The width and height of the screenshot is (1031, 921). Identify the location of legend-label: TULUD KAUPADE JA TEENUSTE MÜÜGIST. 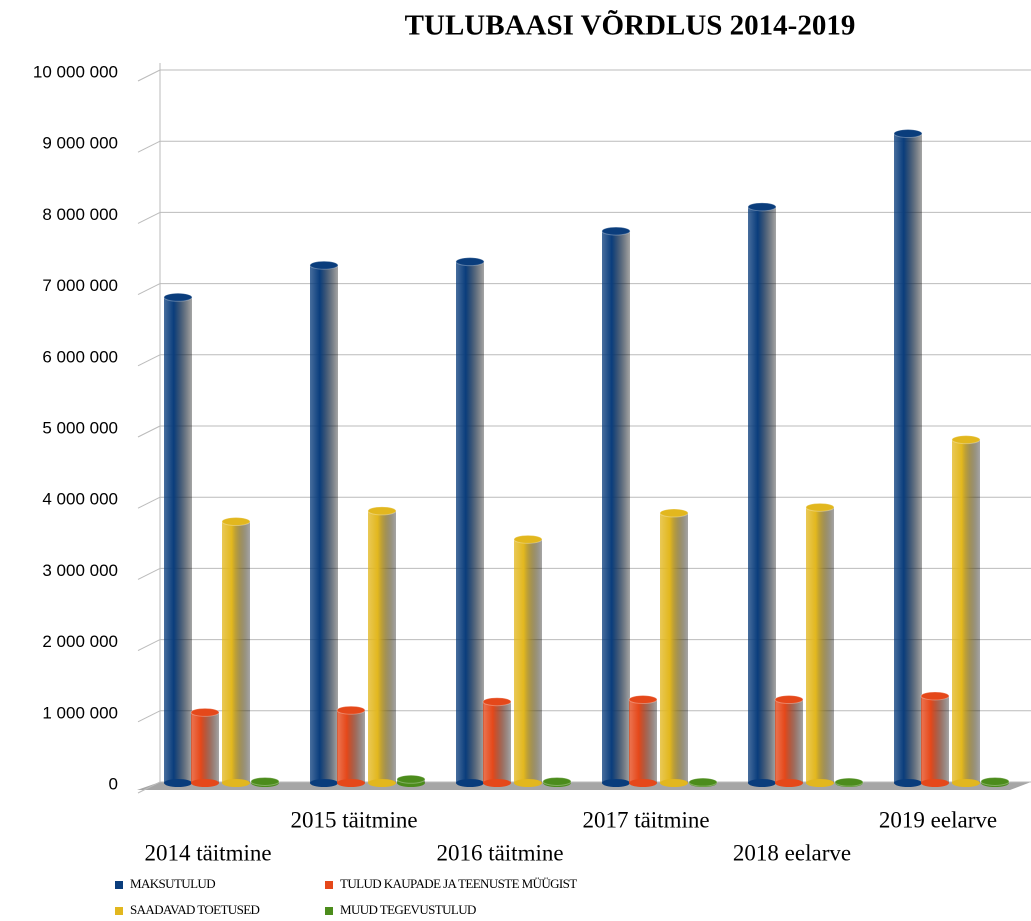
(458, 883).